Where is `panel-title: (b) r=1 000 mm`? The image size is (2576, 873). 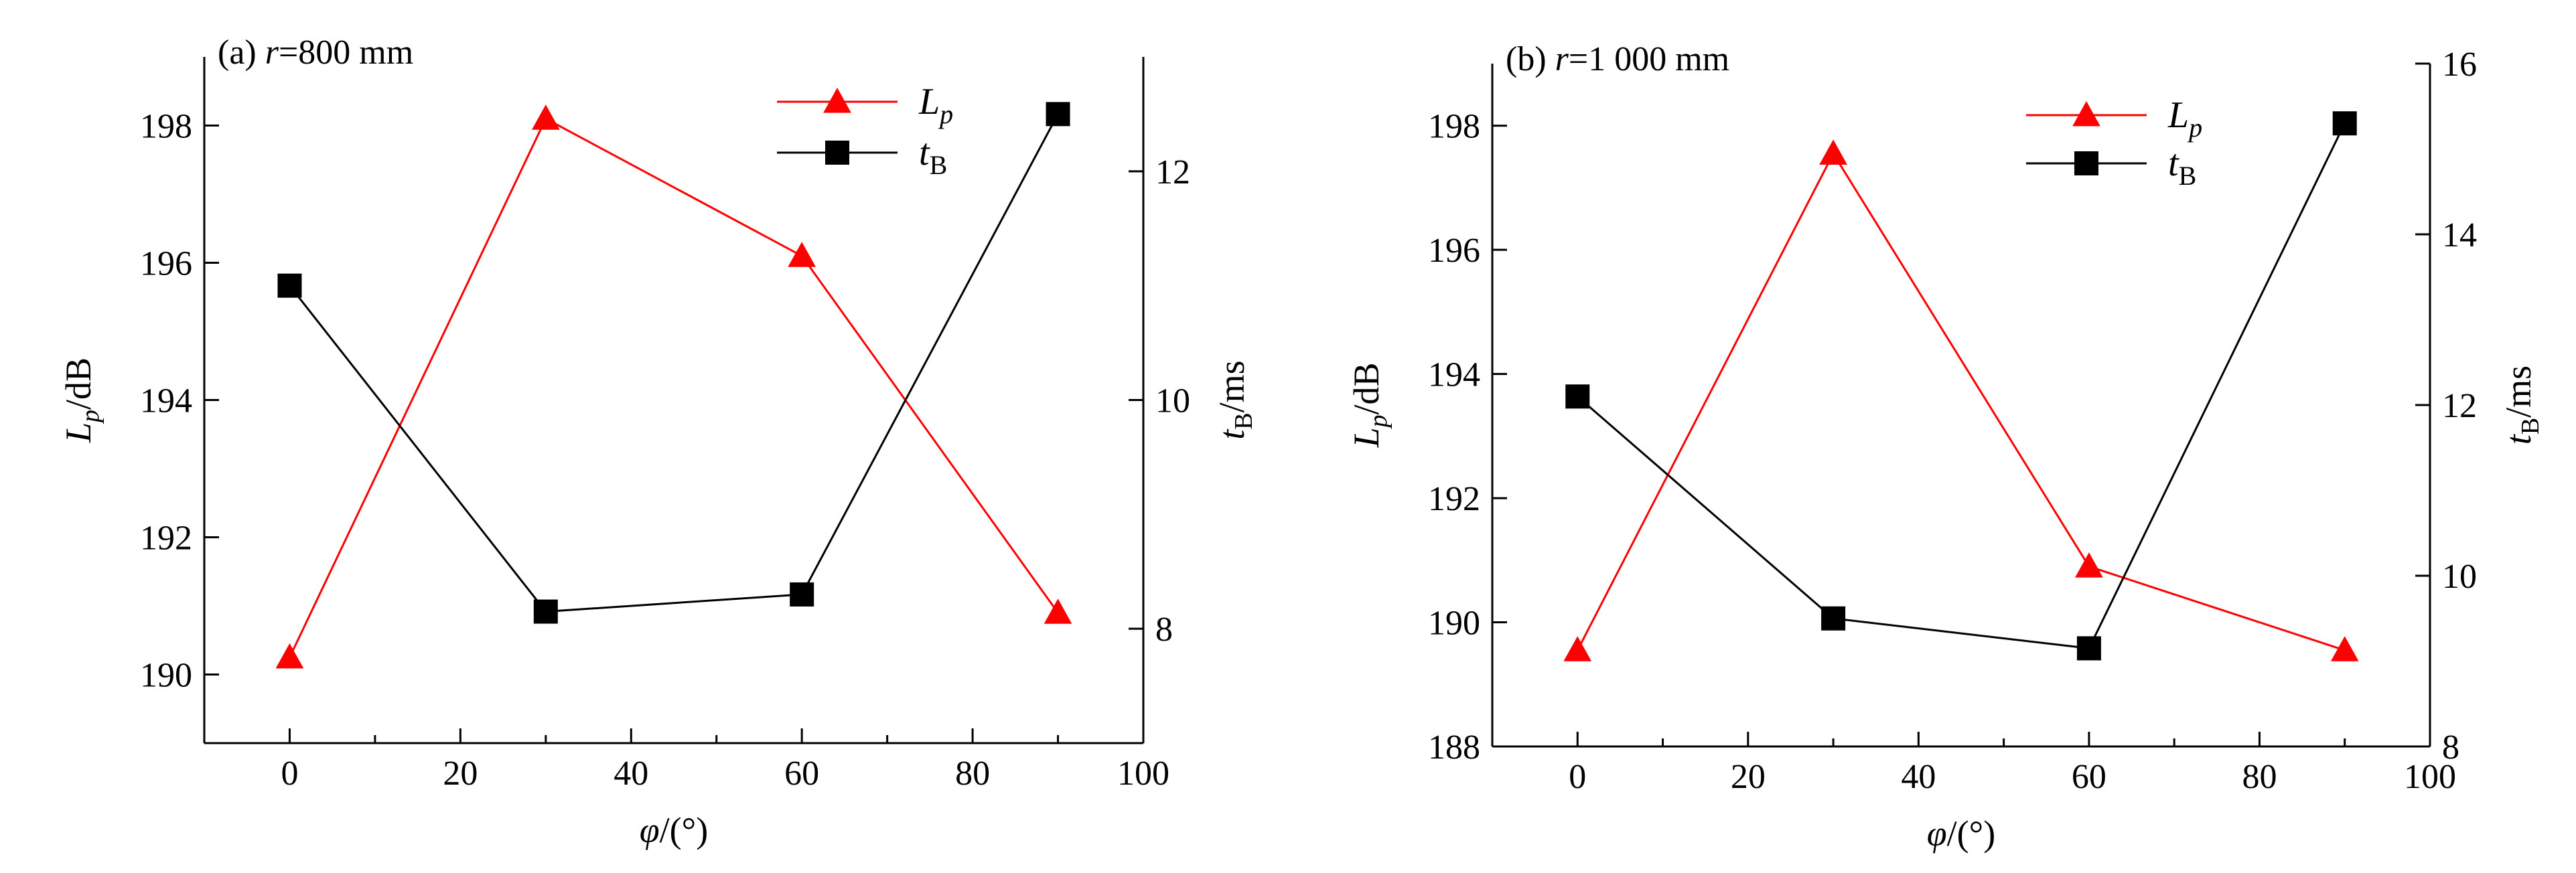
panel-title: (b) r=1 000 mm is located at coordinates (1617, 59).